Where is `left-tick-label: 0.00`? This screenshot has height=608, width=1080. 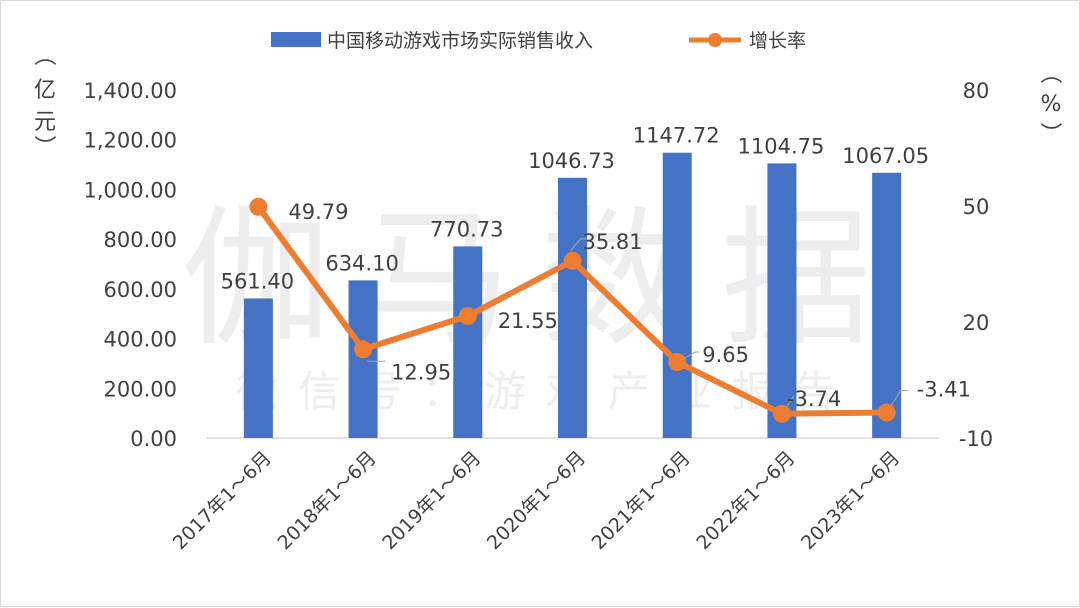 left-tick-label: 0.00 is located at coordinates (153, 439).